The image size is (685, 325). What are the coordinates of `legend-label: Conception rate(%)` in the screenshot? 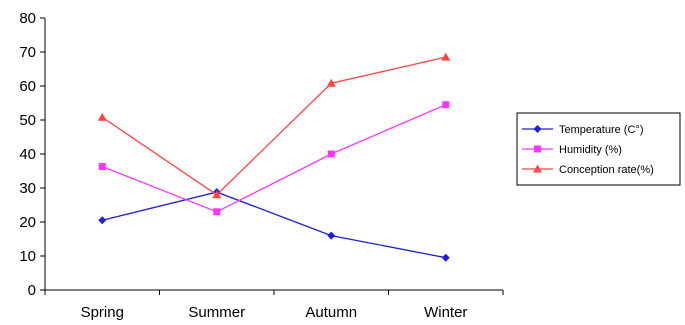 It's located at (606, 170).